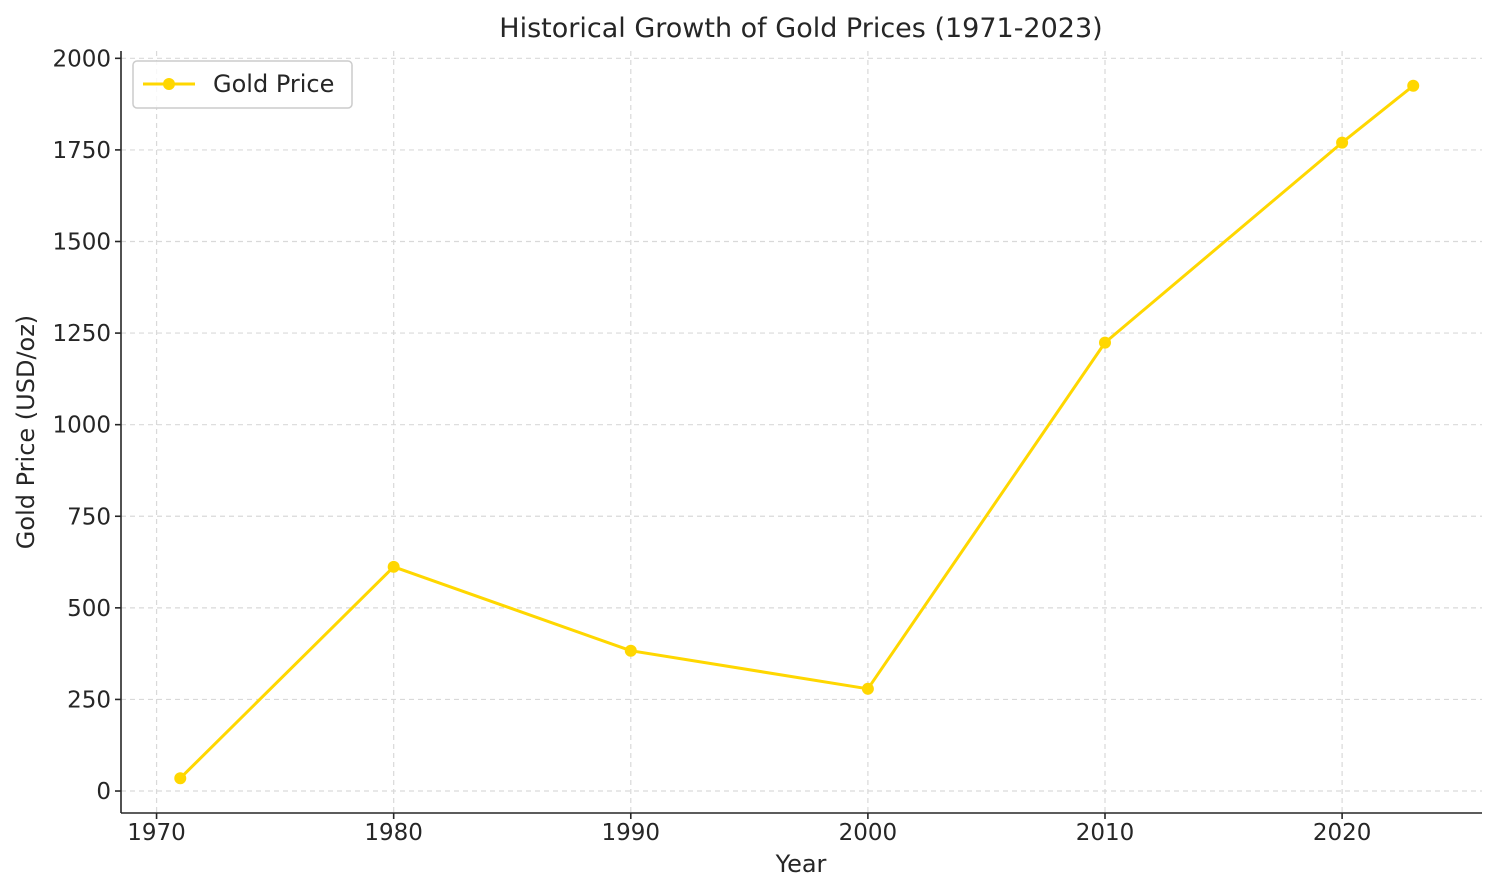 The image size is (1497, 893). Describe the element at coordinates (89, 700) in the screenshot. I see `y-tick-label: 250` at that location.